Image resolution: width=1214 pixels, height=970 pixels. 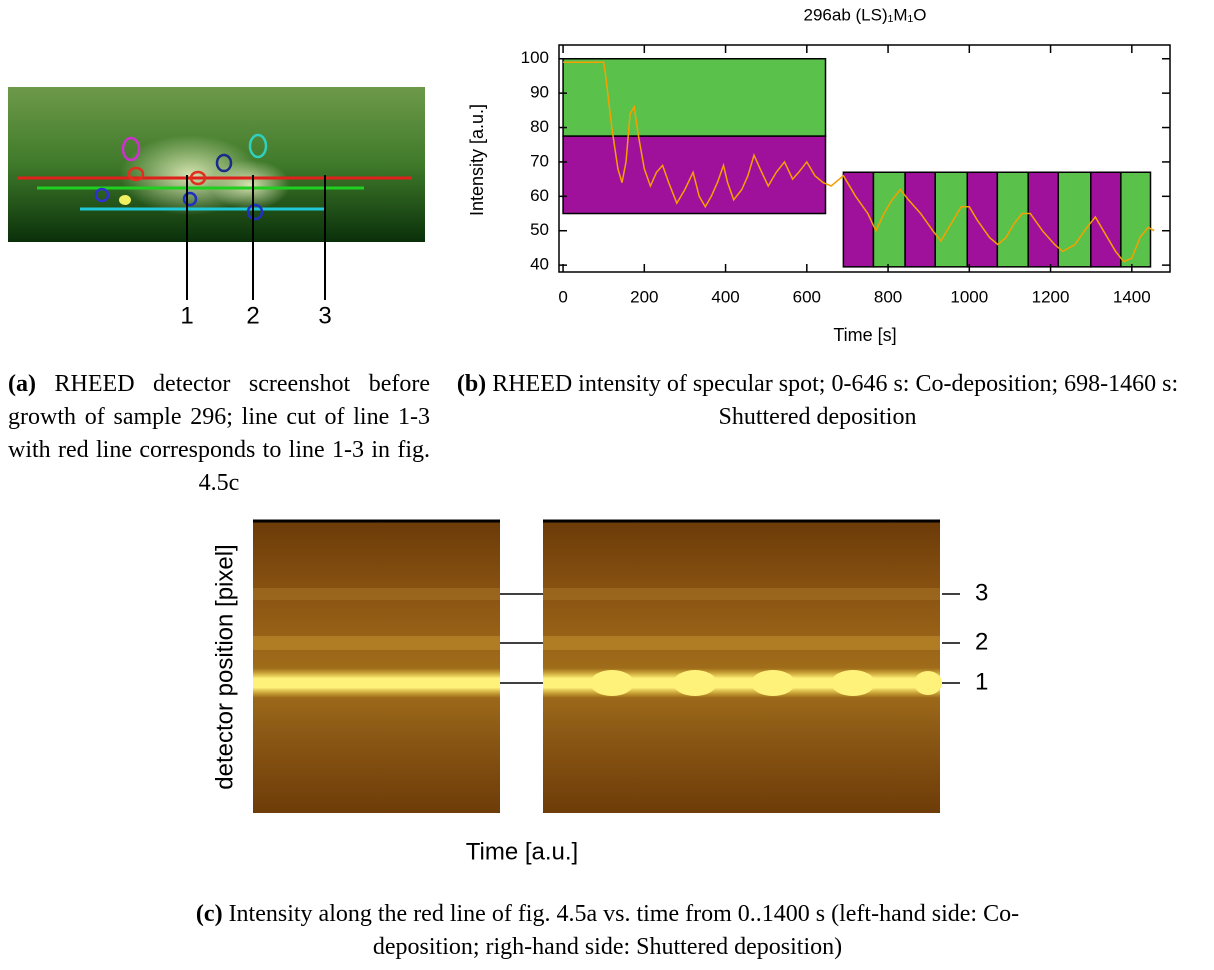 What do you see at coordinates (807, 296) in the screenshot?
I see `x-tick-label: 600` at bounding box center [807, 296].